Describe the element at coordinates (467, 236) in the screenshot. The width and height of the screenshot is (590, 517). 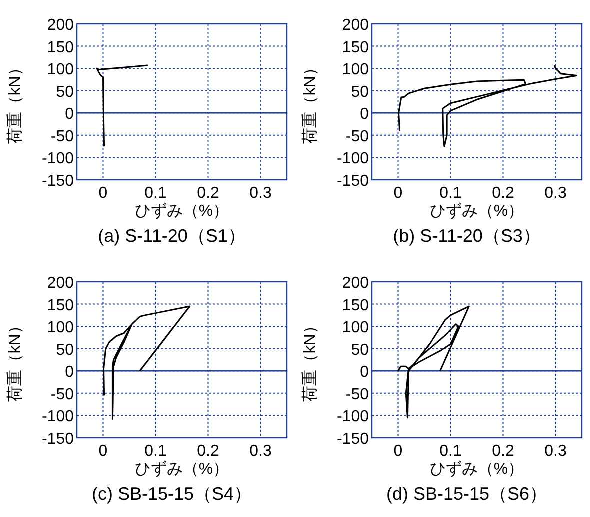
I see `text: (b) S-11-20（S3）` at that location.